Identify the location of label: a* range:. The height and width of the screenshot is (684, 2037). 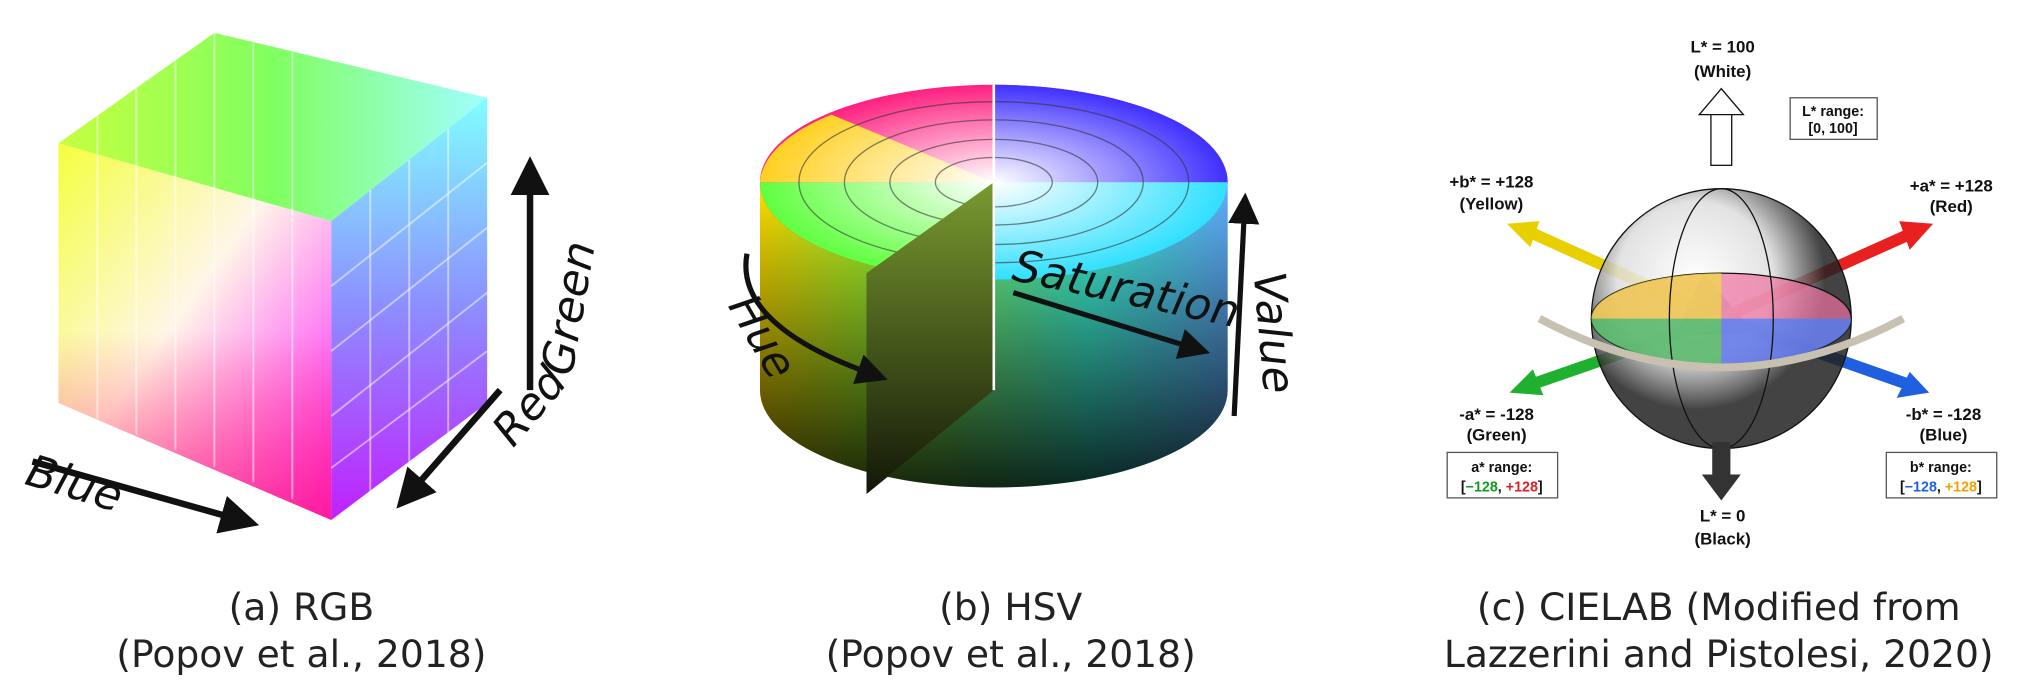
(1501, 468).